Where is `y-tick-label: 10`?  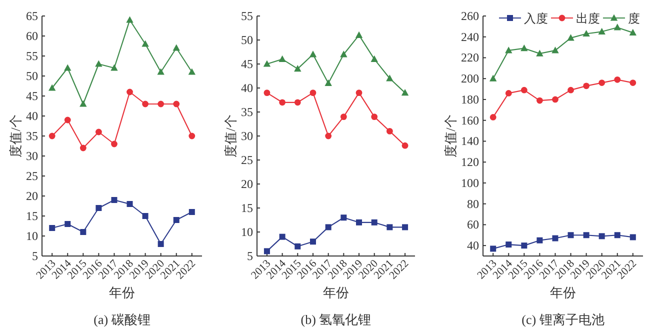 y-tick-label: 10 is located at coordinates (247, 232).